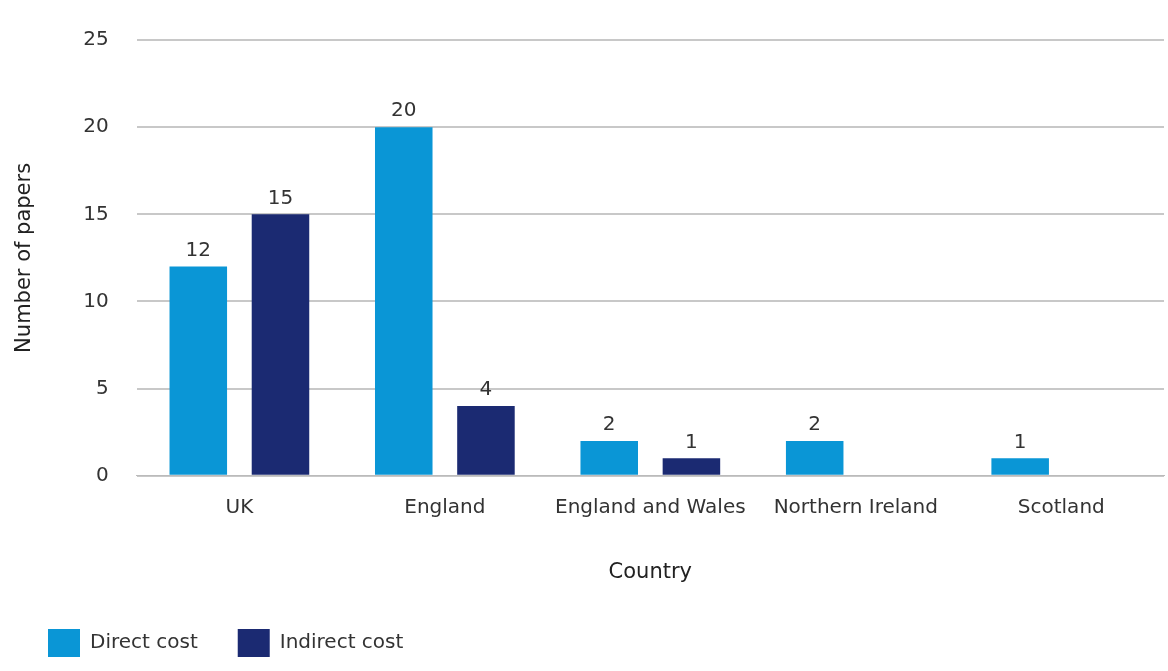  I want to click on y-tick-label: 25, so click(96, 38).